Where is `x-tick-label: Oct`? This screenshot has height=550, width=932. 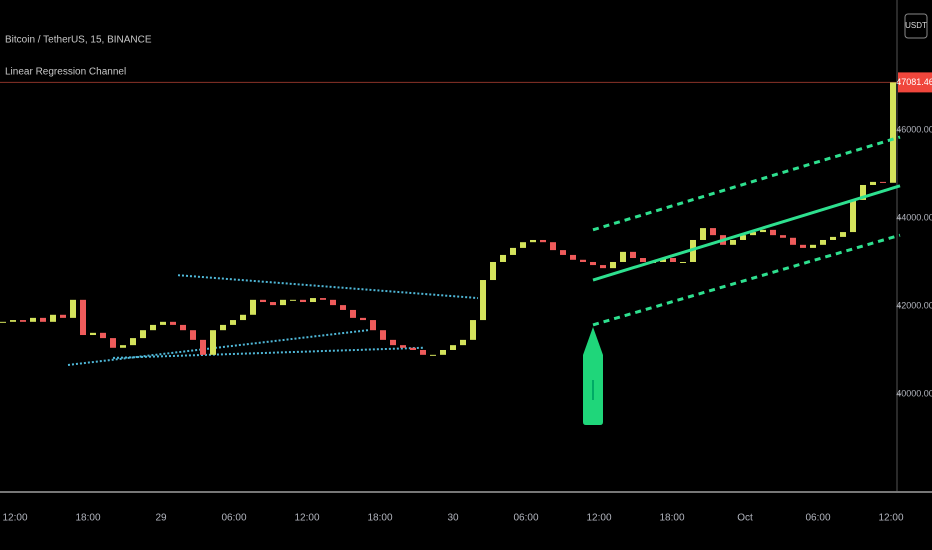
x-tick-label: Oct is located at coordinates (745, 518).